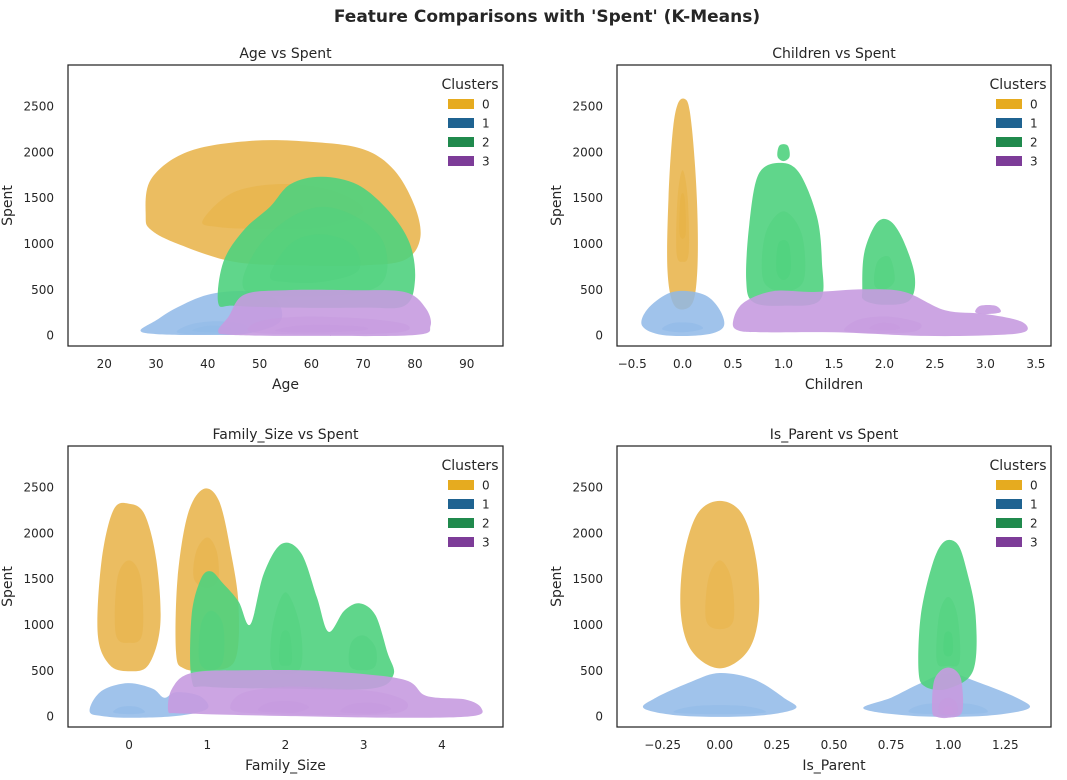 The width and height of the screenshot is (1067, 780). Describe the element at coordinates (364, 745) in the screenshot. I see `x-tick-label: 3` at that location.